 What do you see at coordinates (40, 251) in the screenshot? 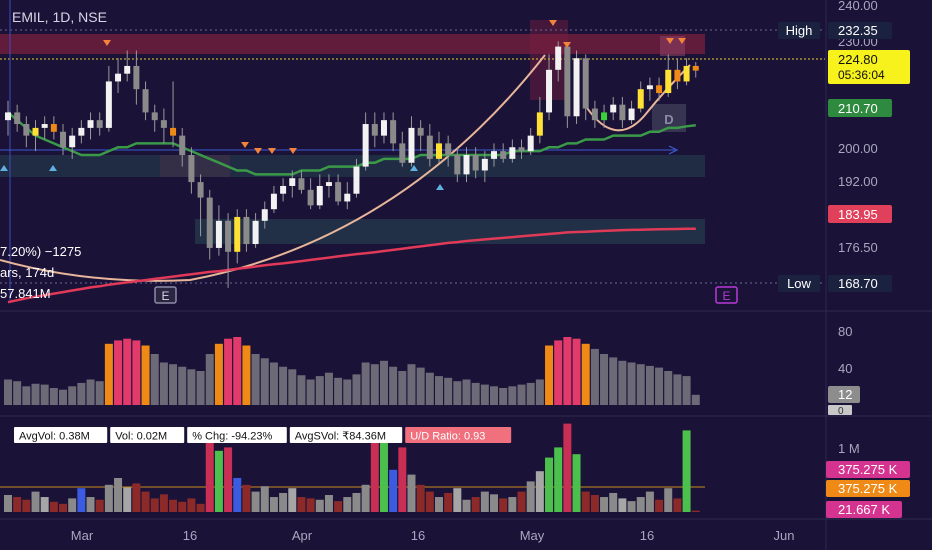
I see `info-label-change: 7.20%) −1275` at bounding box center [40, 251].